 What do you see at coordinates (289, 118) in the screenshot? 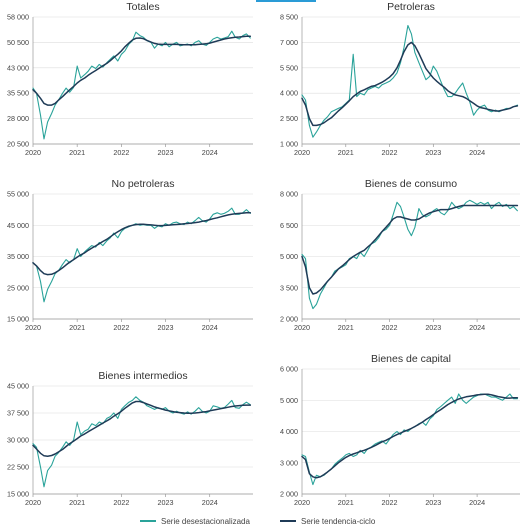
I see `y-tick-label: 2 500` at bounding box center [289, 118].